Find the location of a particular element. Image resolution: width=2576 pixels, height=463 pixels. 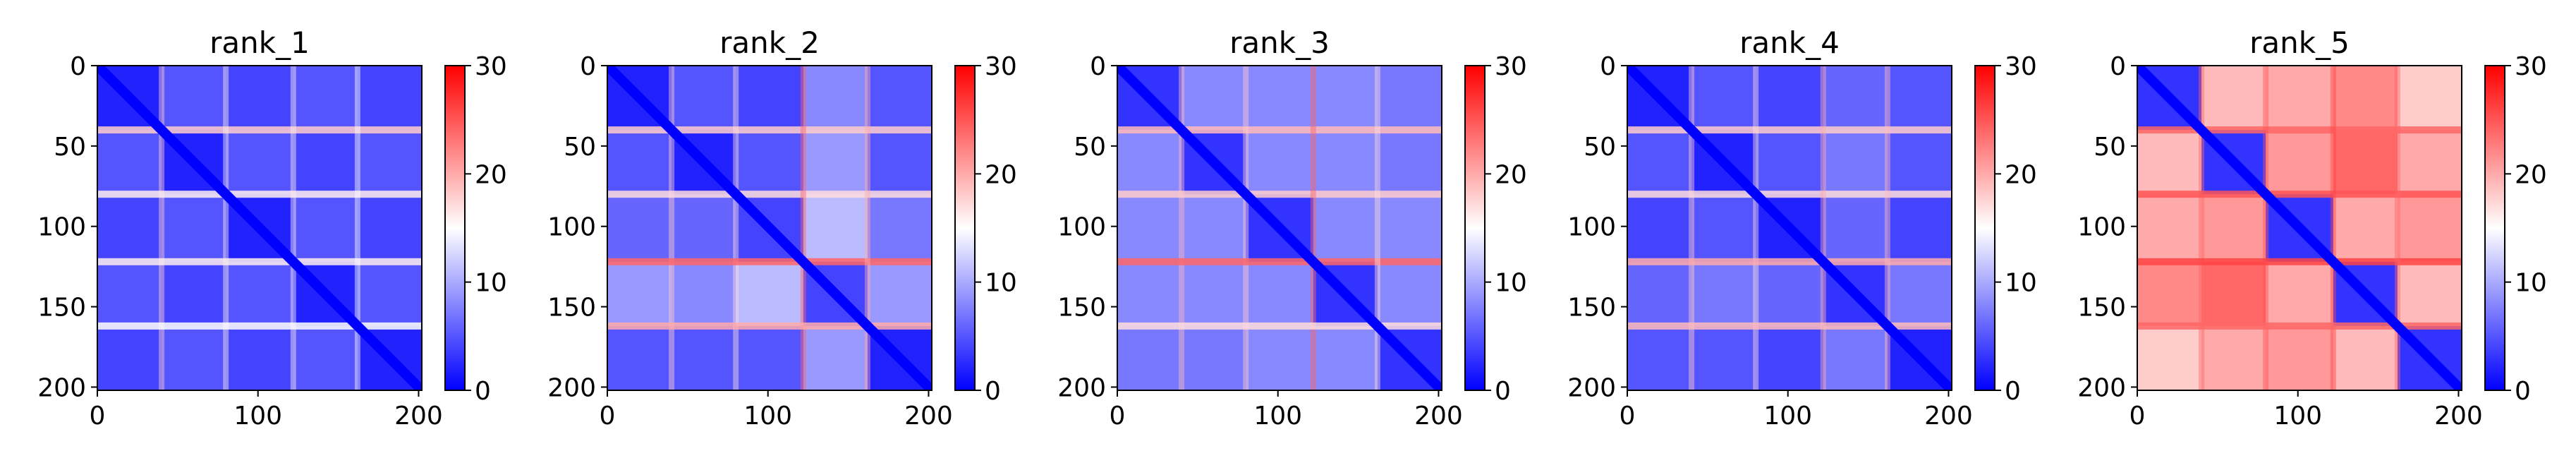

colorbar-tick-label: 10 is located at coordinates (491, 283).